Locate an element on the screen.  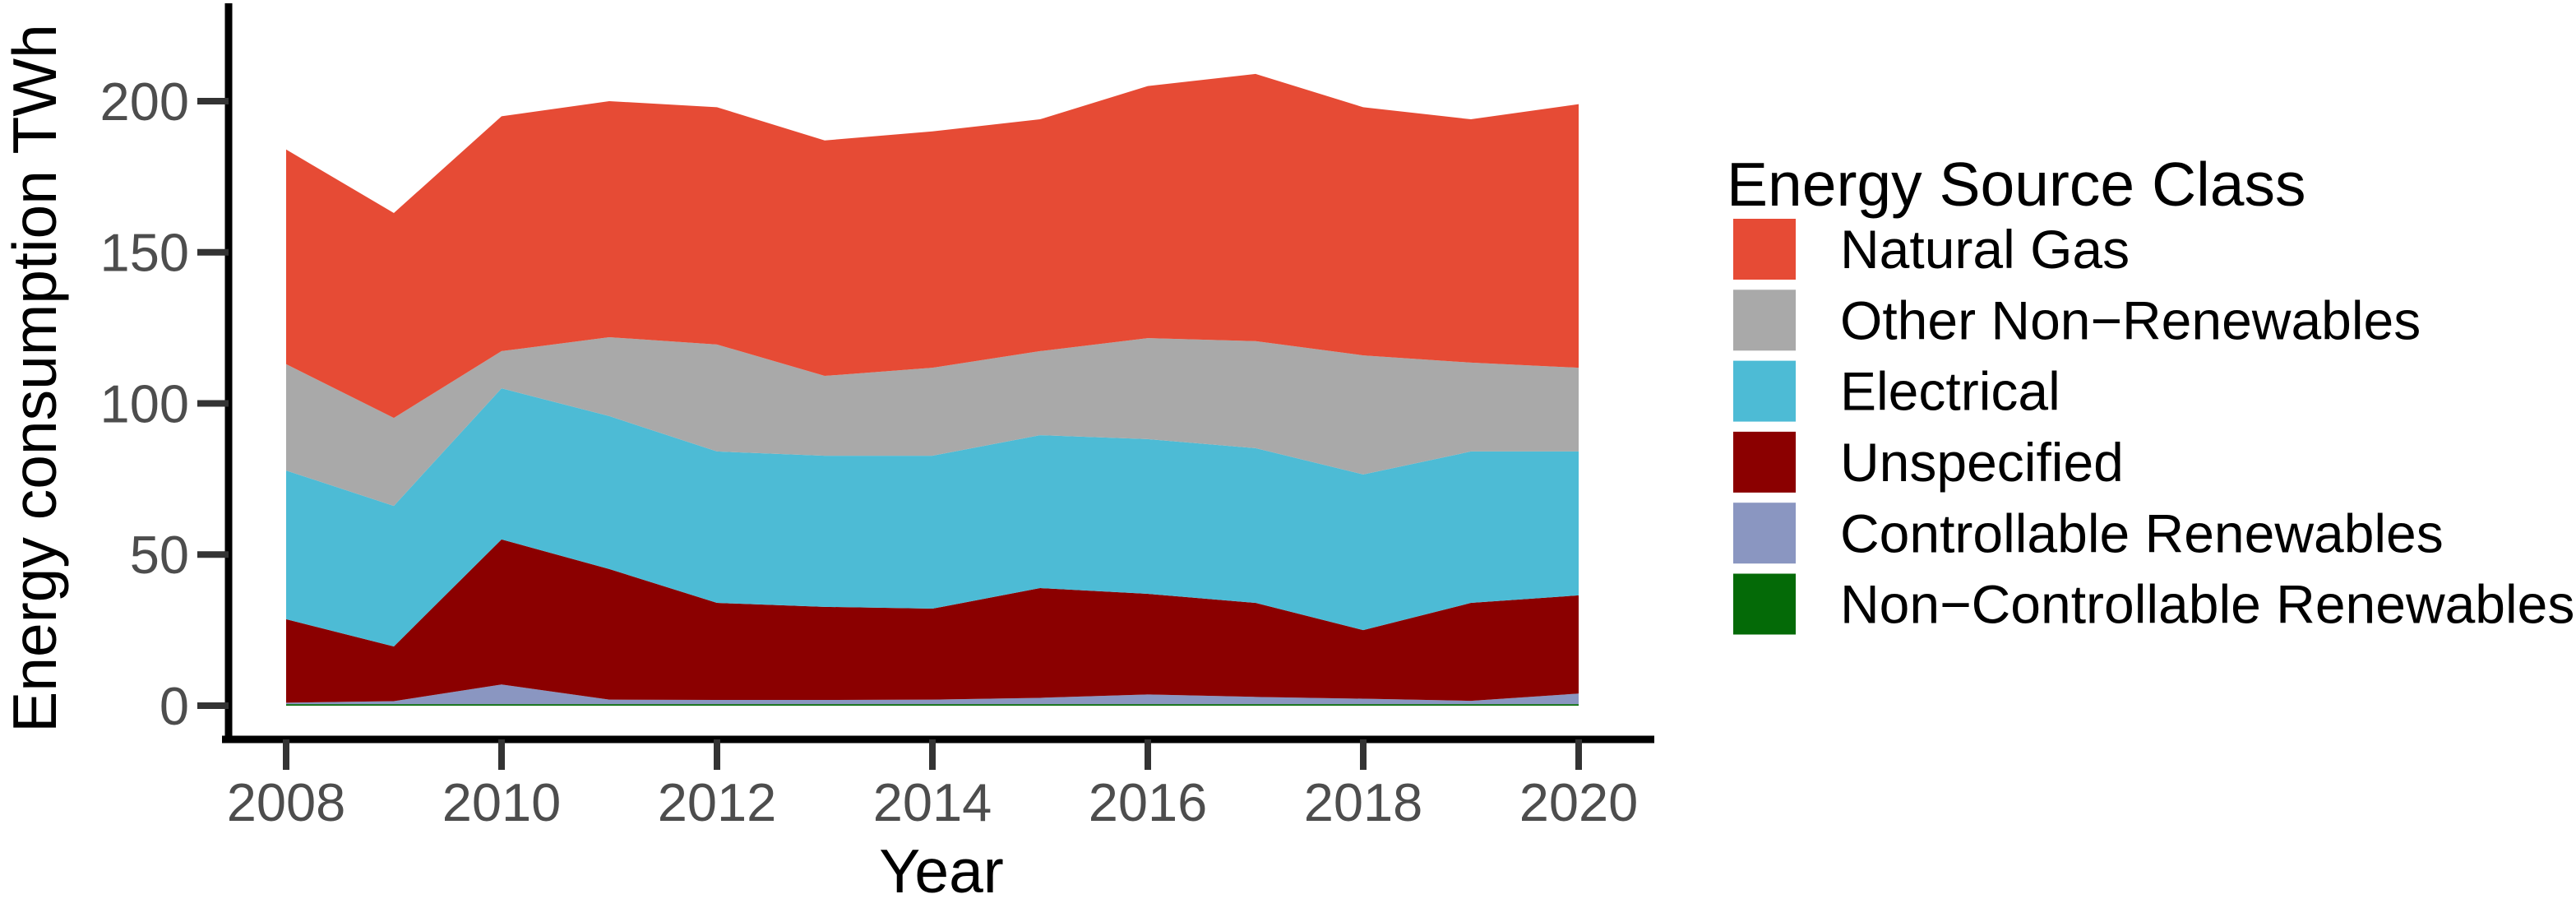
x-tick-label: 2016 is located at coordinates (1148, 802).